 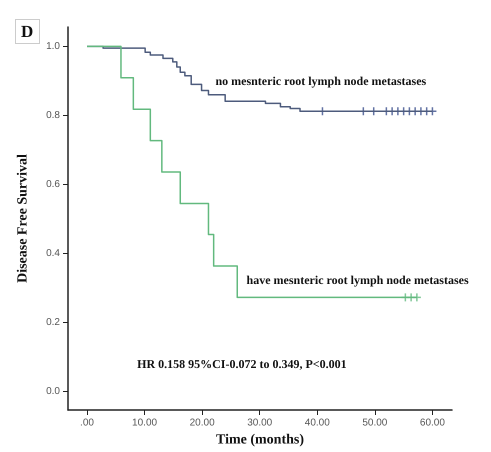 I want to click on annotation: no mesnteric root lymph node metastases, so click(x=321, y=81).